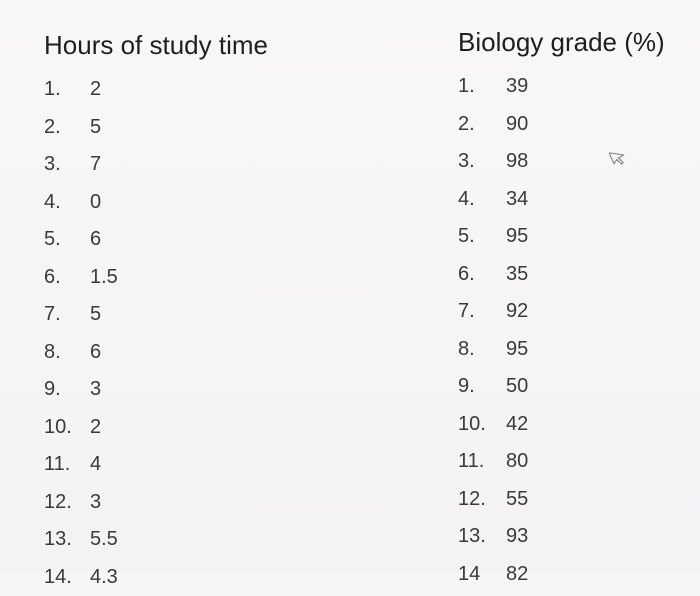  Describe the element at coordinates (517, 200) in the screenshot. I see `grade-value: 34` at that location.